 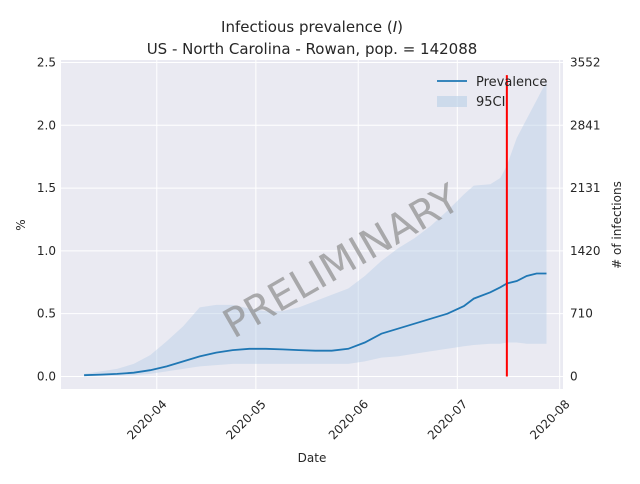 I want to click on y-tick-label-0: 0.0, so click(x=46, y=376).